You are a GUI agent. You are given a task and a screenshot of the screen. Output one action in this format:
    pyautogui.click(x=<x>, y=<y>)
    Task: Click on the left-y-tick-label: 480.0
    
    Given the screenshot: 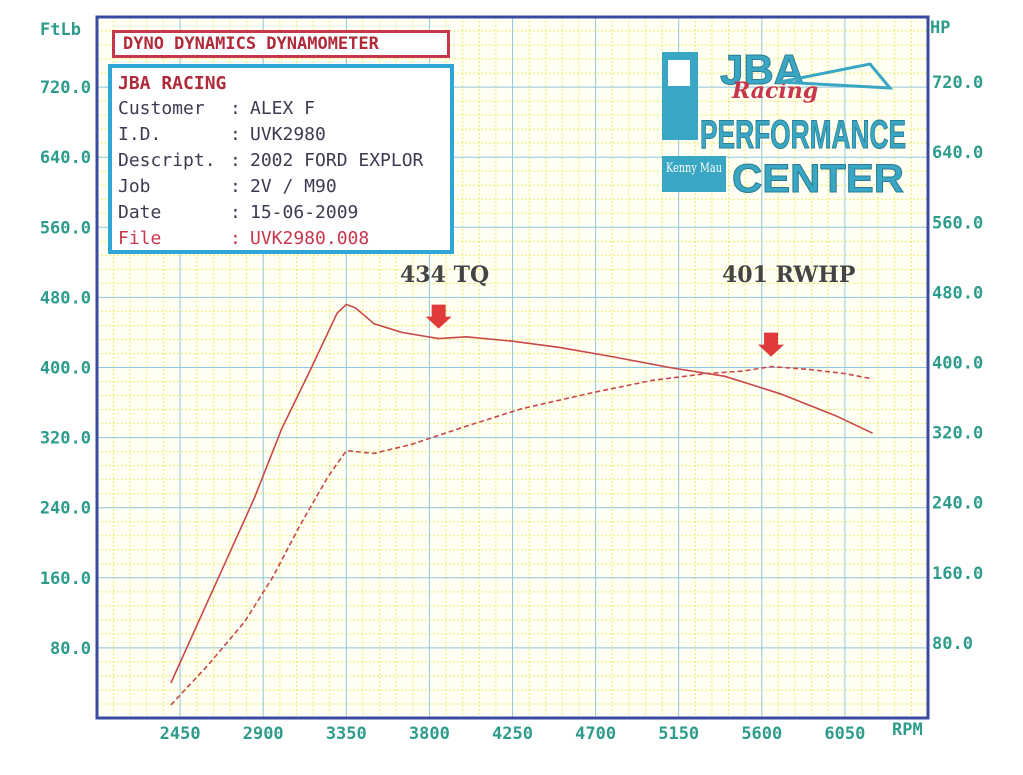 What is the action you would take?
    pyautogui.click(x=65, y=298)
    